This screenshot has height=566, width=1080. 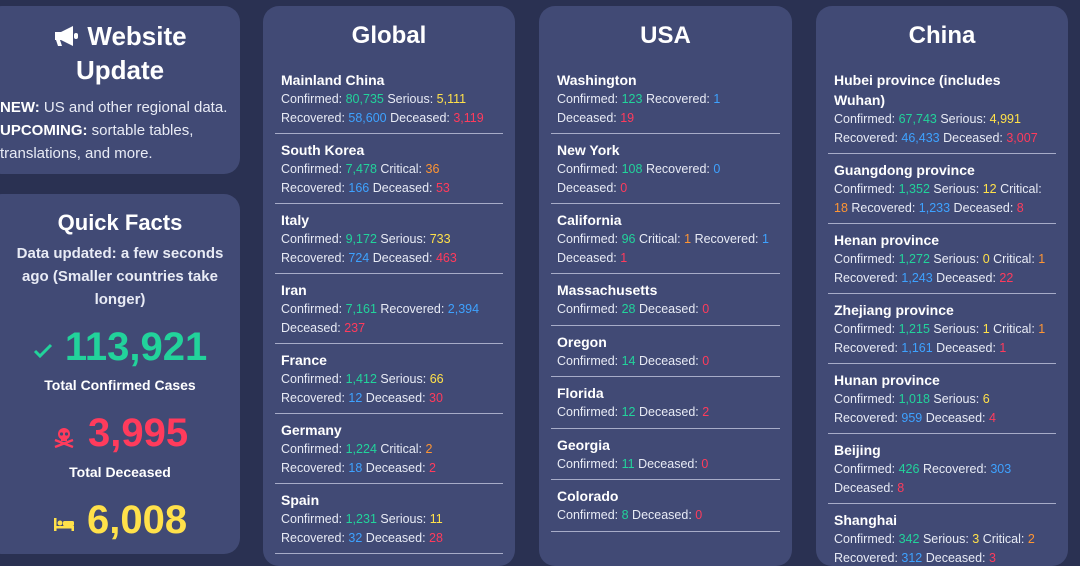 I want to click on recovered-value: 312, so click(x=912, y=557).